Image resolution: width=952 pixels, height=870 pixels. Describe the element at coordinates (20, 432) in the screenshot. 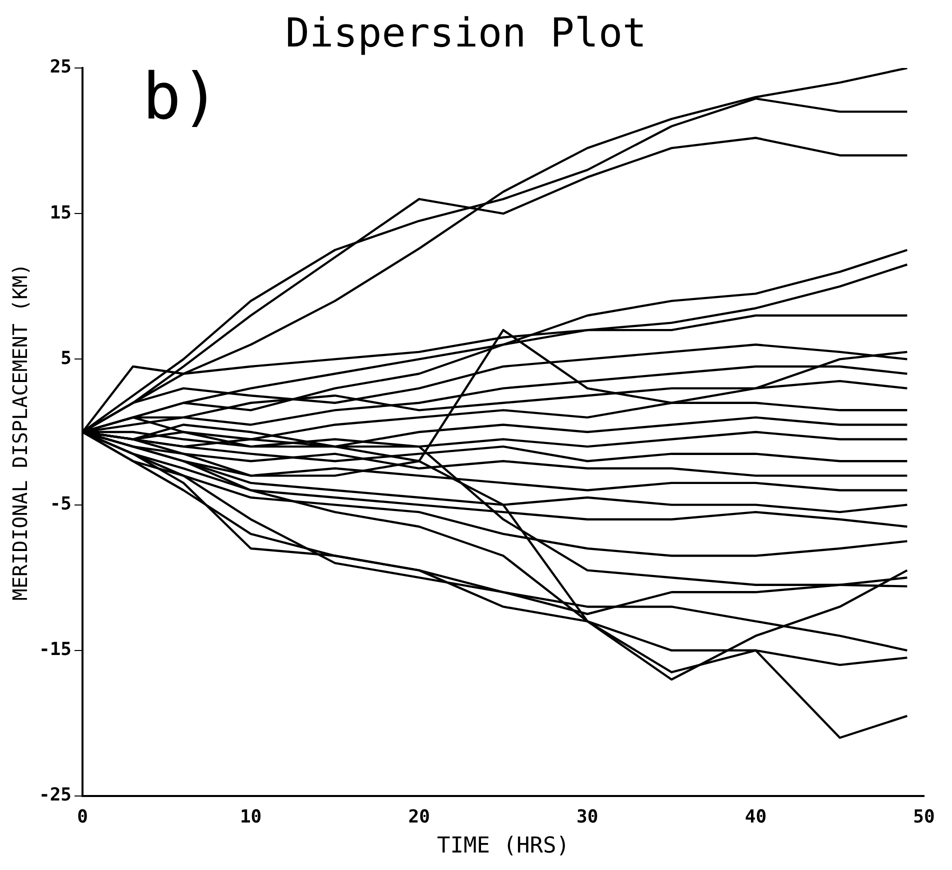

I see `y-axis-title: MERIDIONAL DISPLACEMENT (KM)` at that location.